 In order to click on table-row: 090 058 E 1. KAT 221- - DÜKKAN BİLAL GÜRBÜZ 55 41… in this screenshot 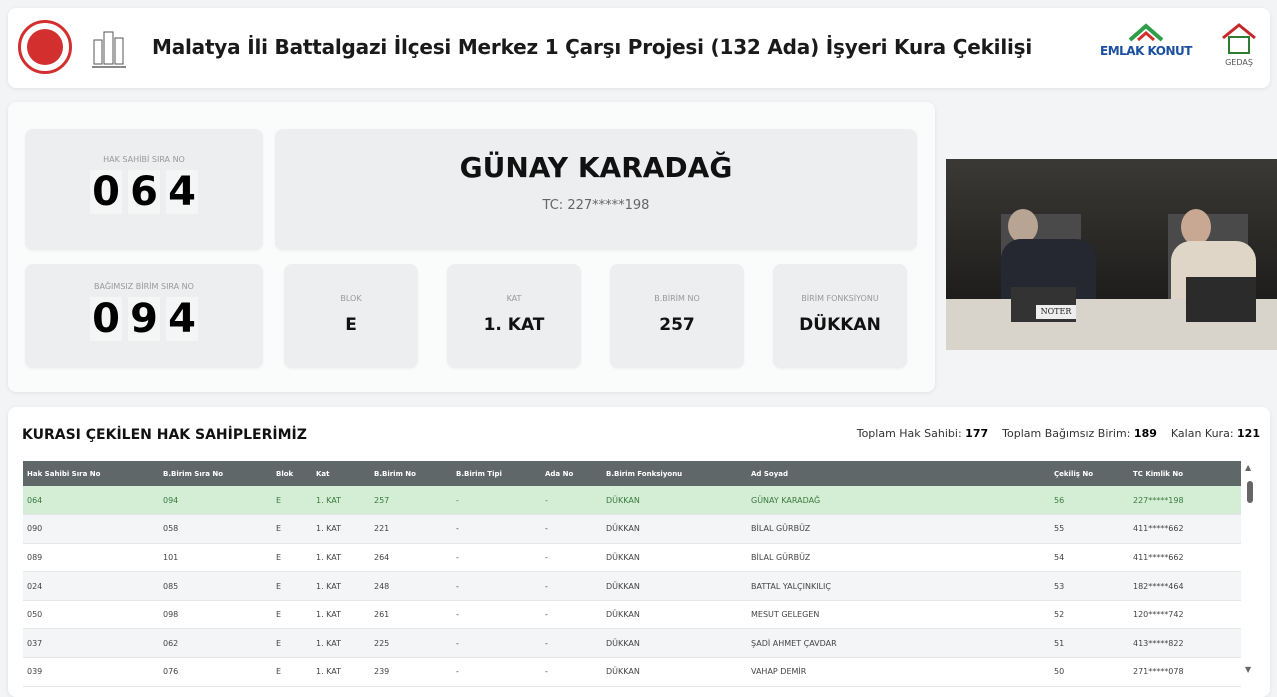, I will do `click(632, 529)`.